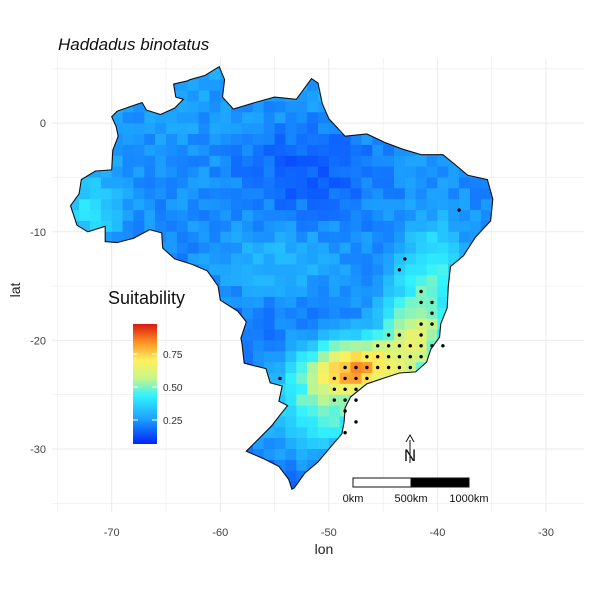 Image resolution: width=590 pixels, height=595 pixels. I want to click on y-tick-label: -30, so click(38, 450).